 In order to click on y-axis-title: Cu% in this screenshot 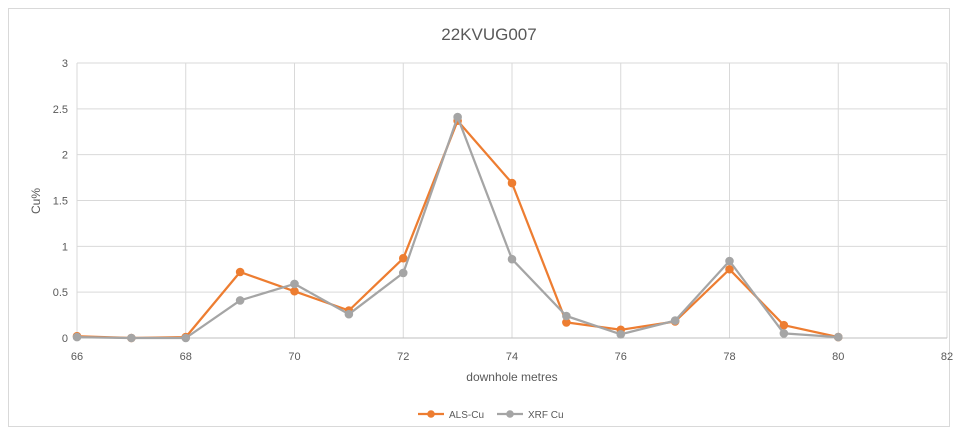, I will do `click(36, 201)`.